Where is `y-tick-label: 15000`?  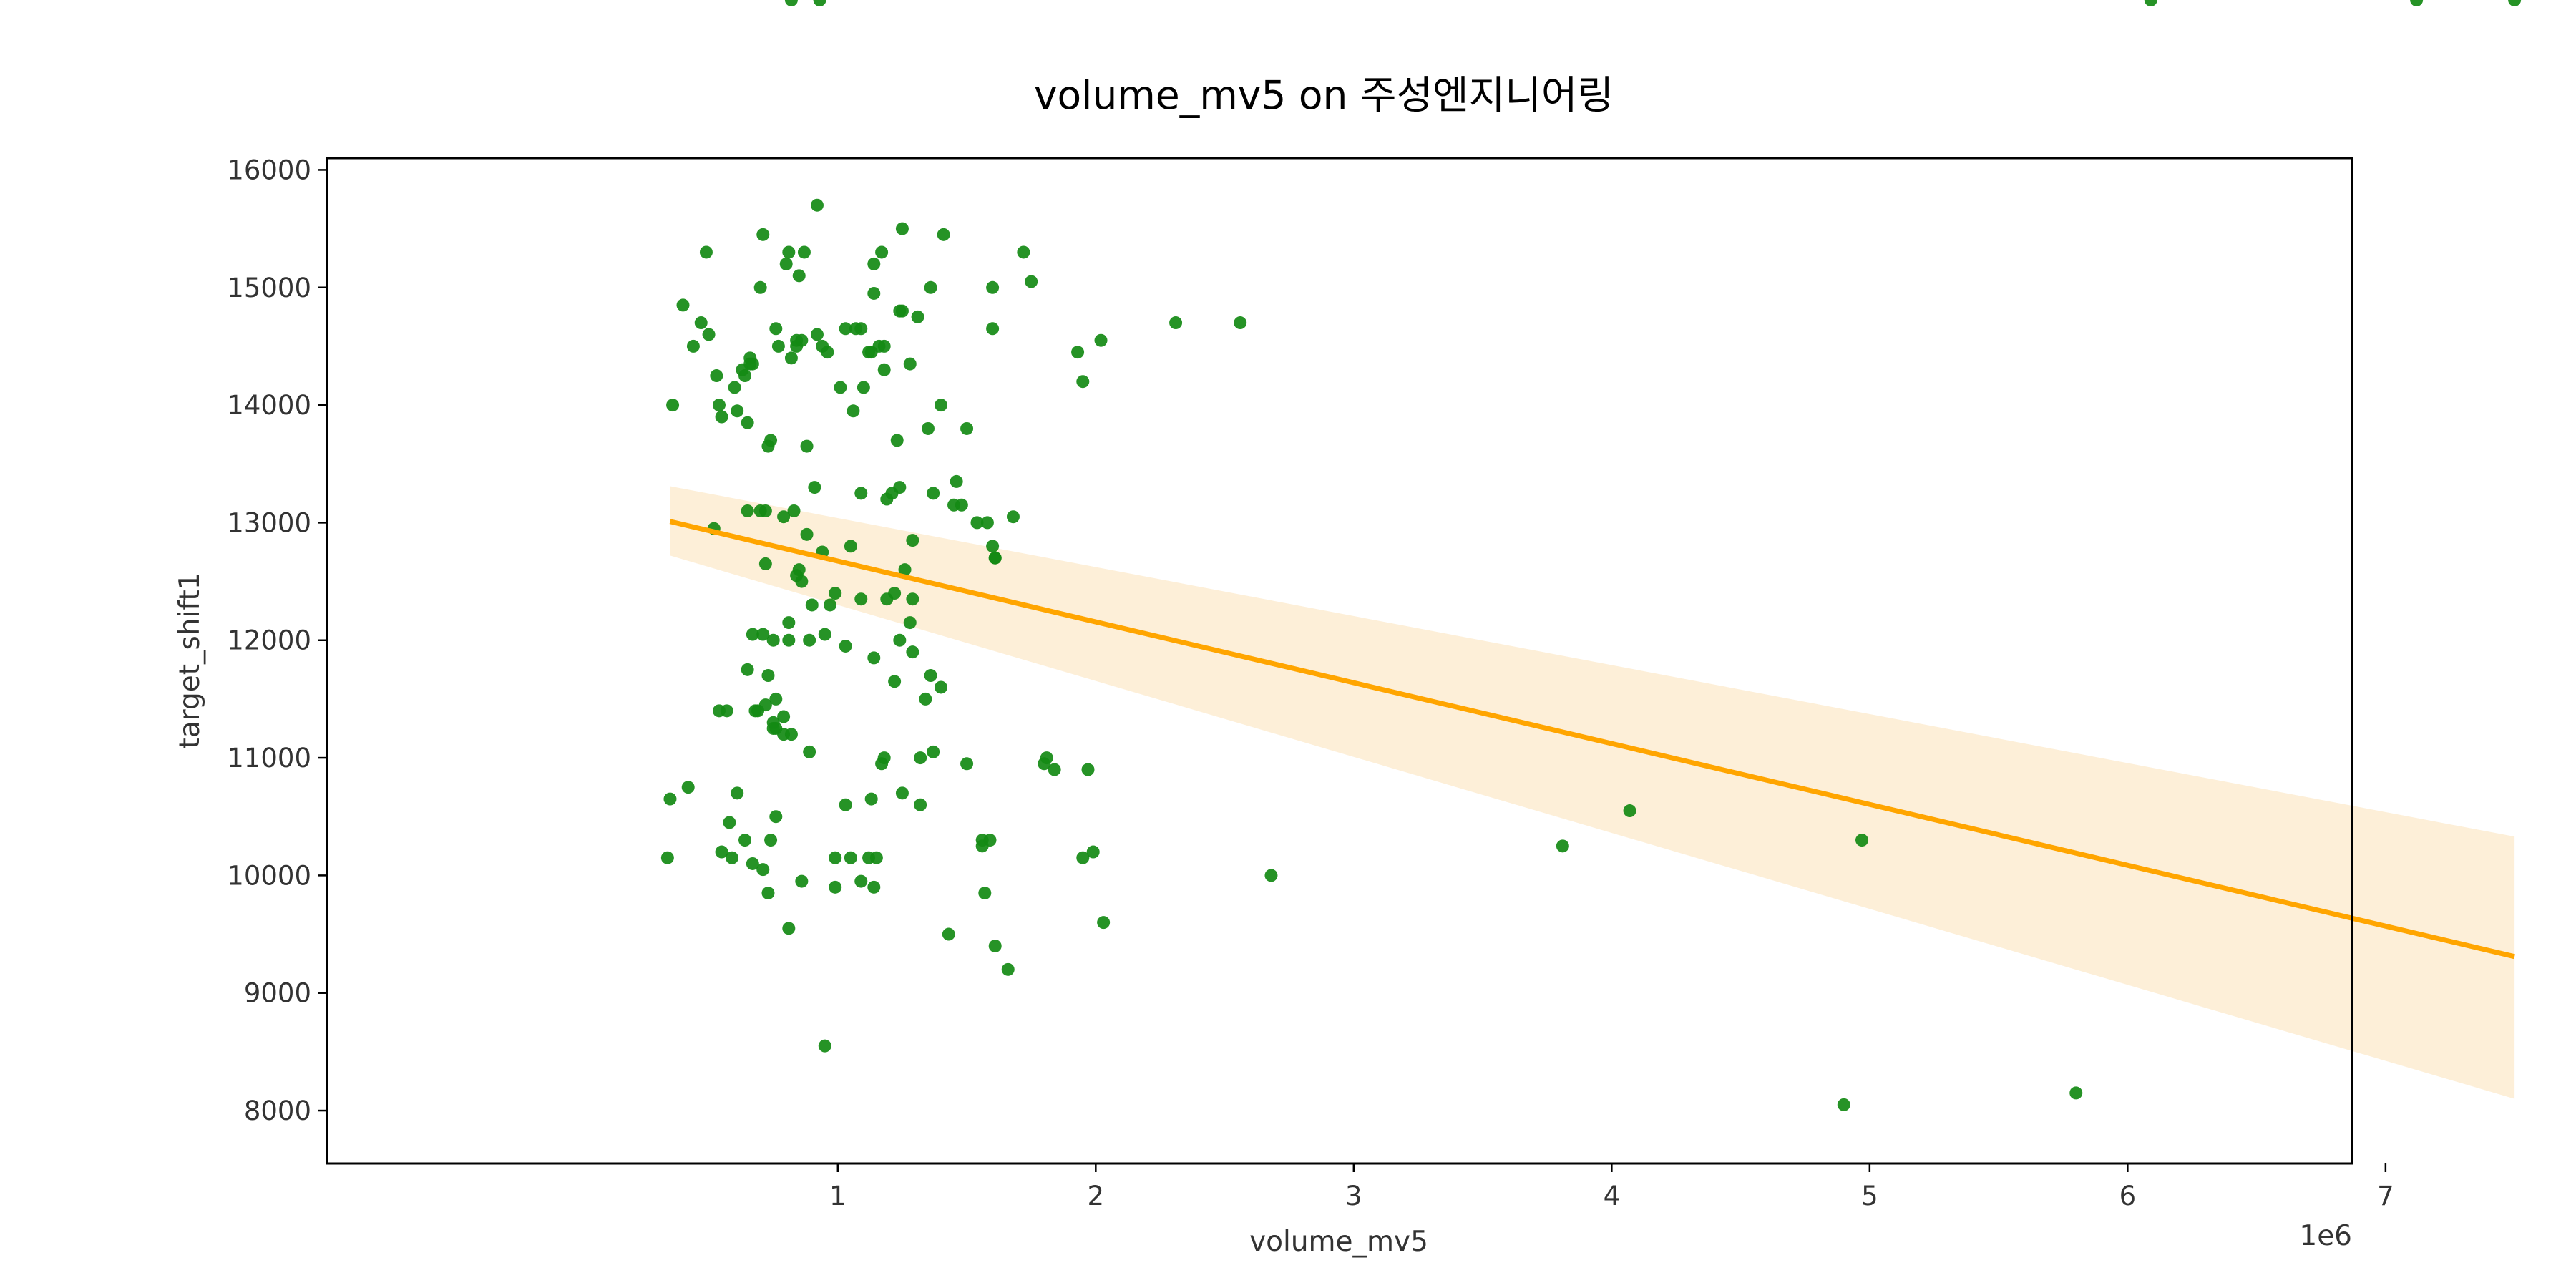
y-tick-label: 15000 is located at coordinates (269, 288).